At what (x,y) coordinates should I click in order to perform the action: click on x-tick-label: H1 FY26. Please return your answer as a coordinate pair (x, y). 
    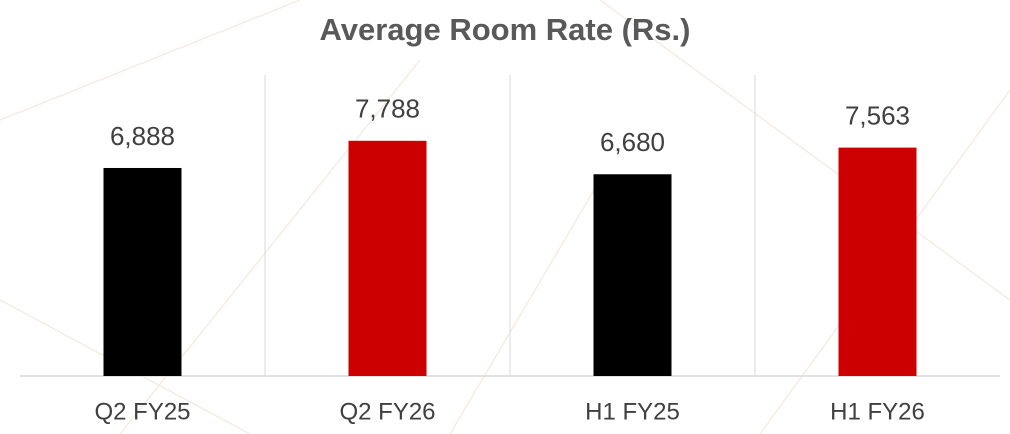
    Looking at the image, I should click on (877, 411).